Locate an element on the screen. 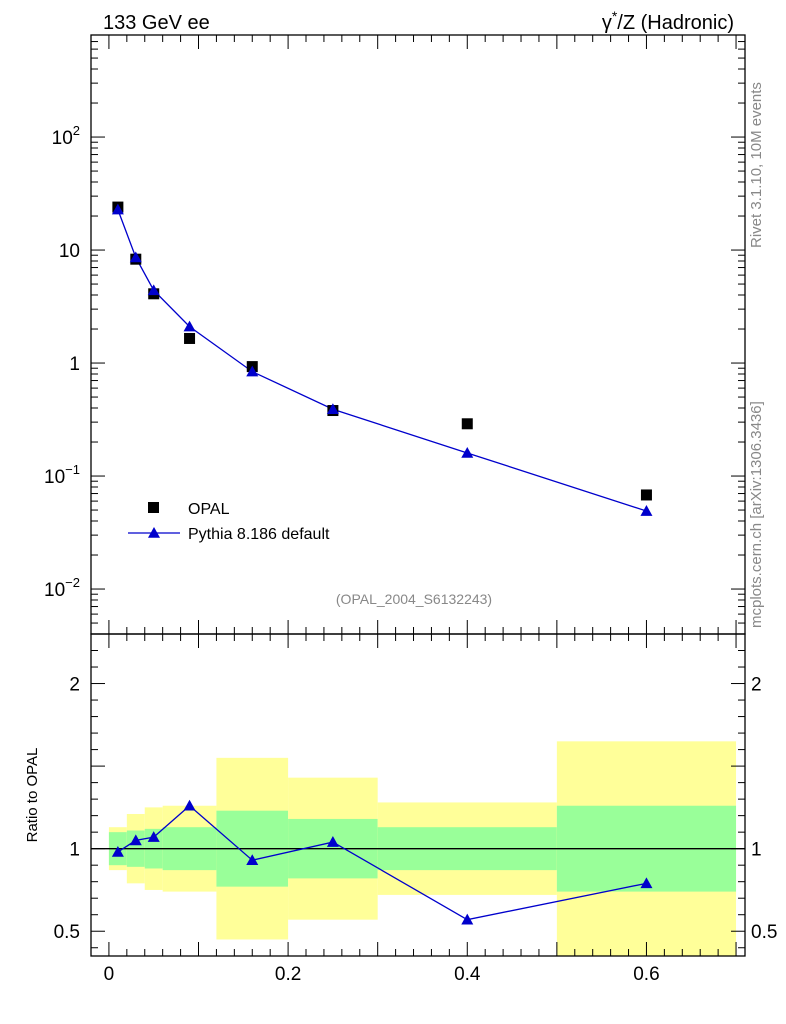 The width and height of the screenshot is (786, 1024). x-tick-label-3: 0.6 is located at coordinates (646, 974).